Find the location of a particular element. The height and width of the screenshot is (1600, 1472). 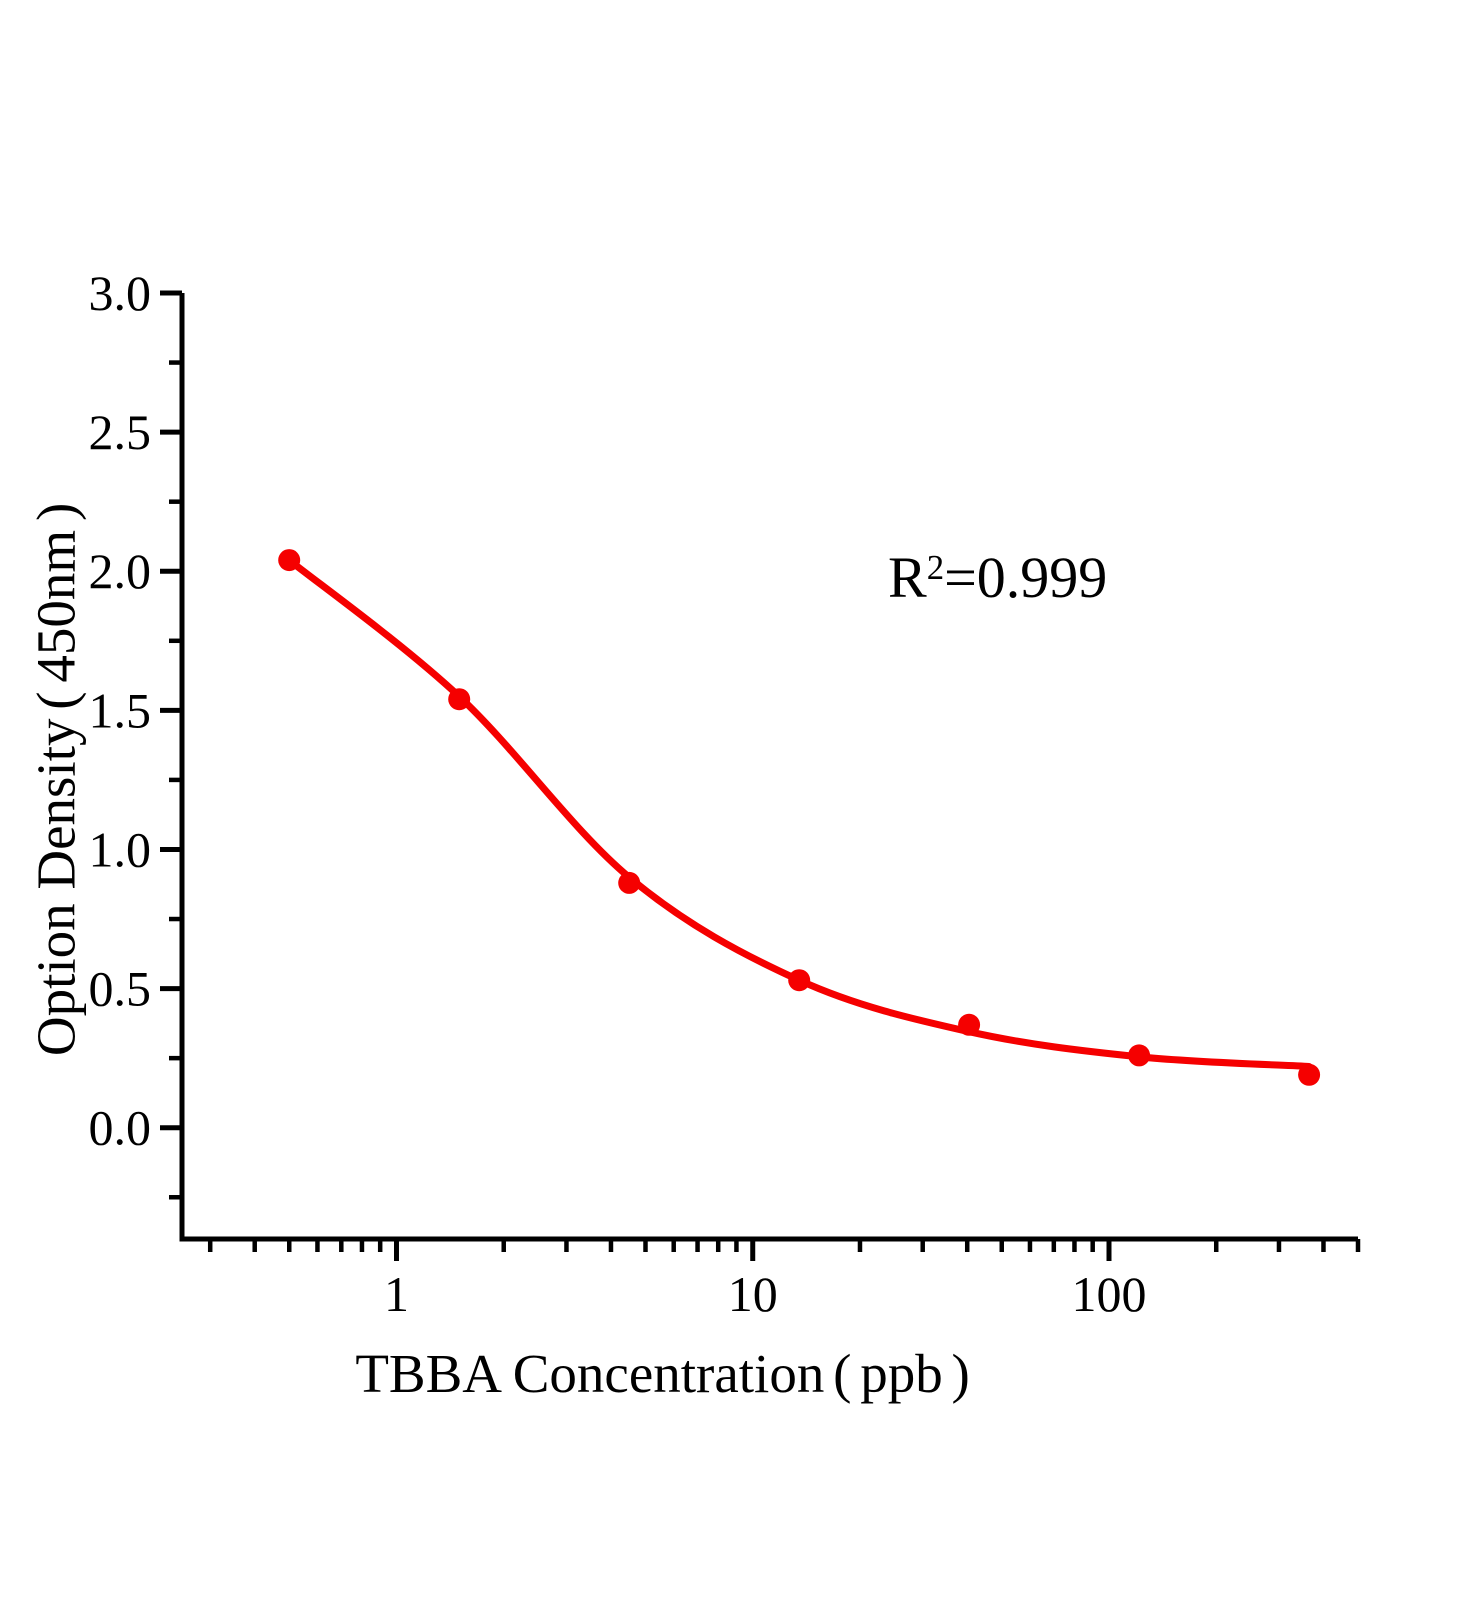

y-tick-label: 0.0 is located at coordinates (120, 1128).